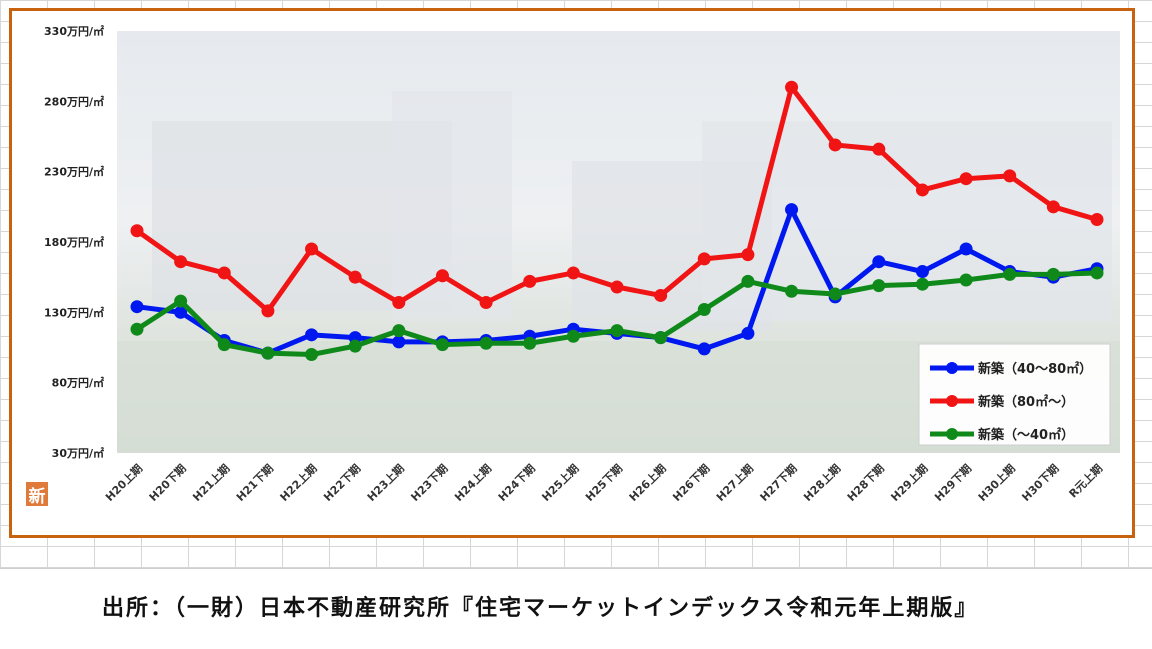 Image resolution: width=1152 pixels, height=649 pixels. What do you see at coordinates (472, 482) in the screenshot?
I see `x-tick-label: H24上期` at bounding box center [472, 482].